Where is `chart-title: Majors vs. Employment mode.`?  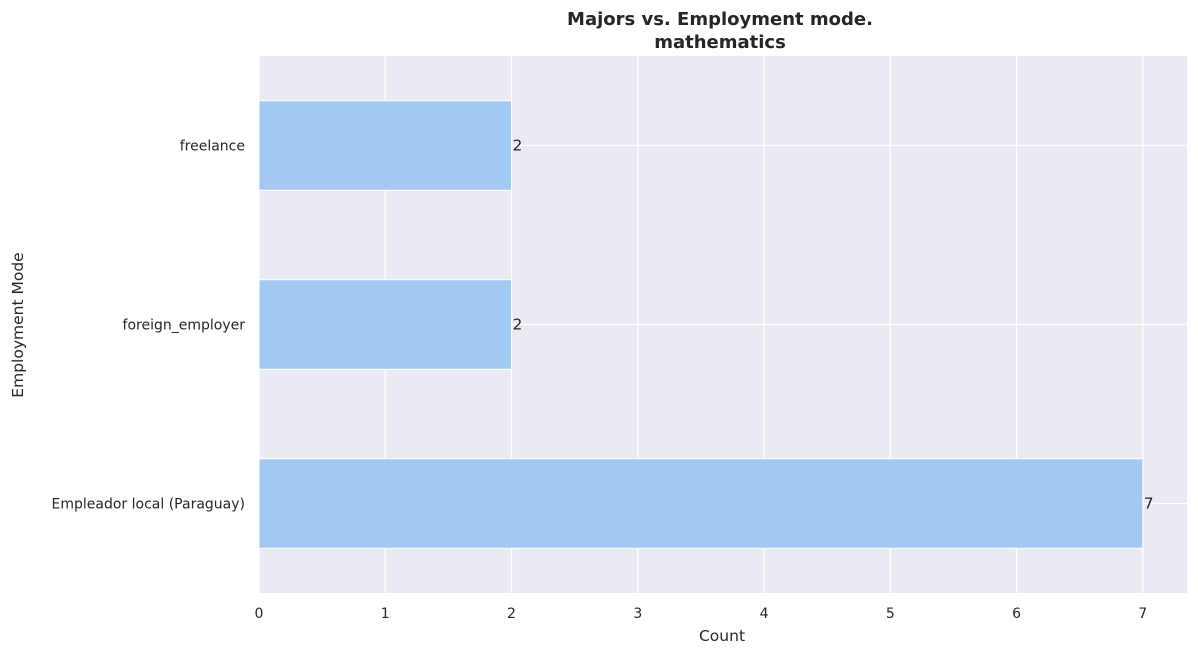 chart-title: Majors vs. Employment mode. is located at coordinates (720, 19).